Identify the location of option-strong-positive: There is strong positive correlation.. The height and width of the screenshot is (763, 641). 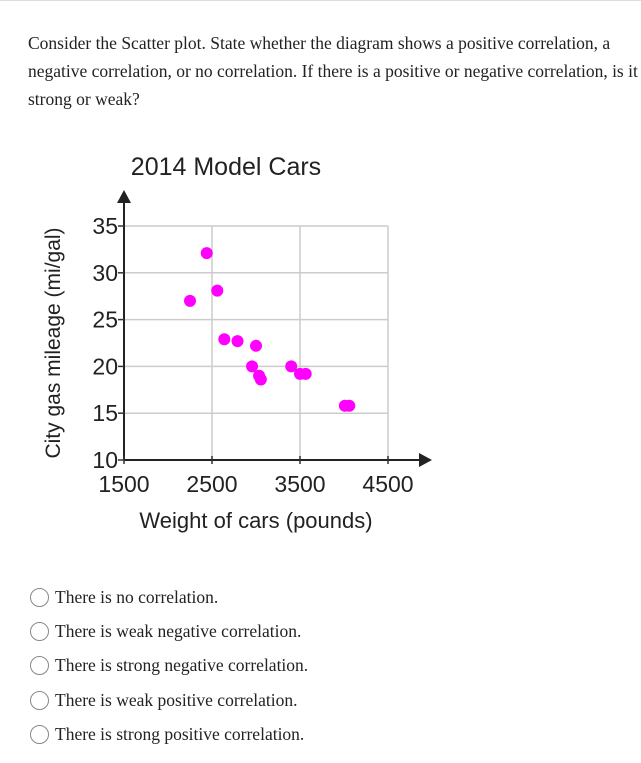
(169, 734).